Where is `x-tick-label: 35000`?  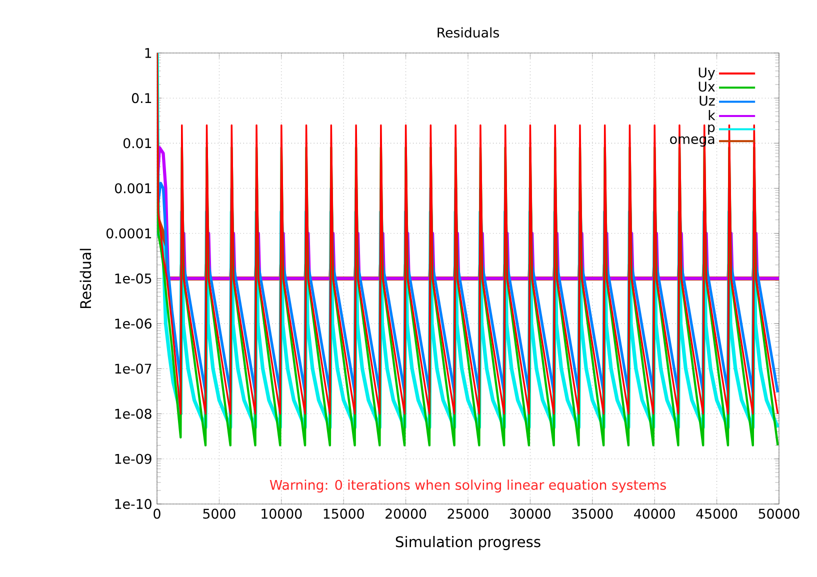 x-tick-label: 35000 is located at coordinates (592, 513).